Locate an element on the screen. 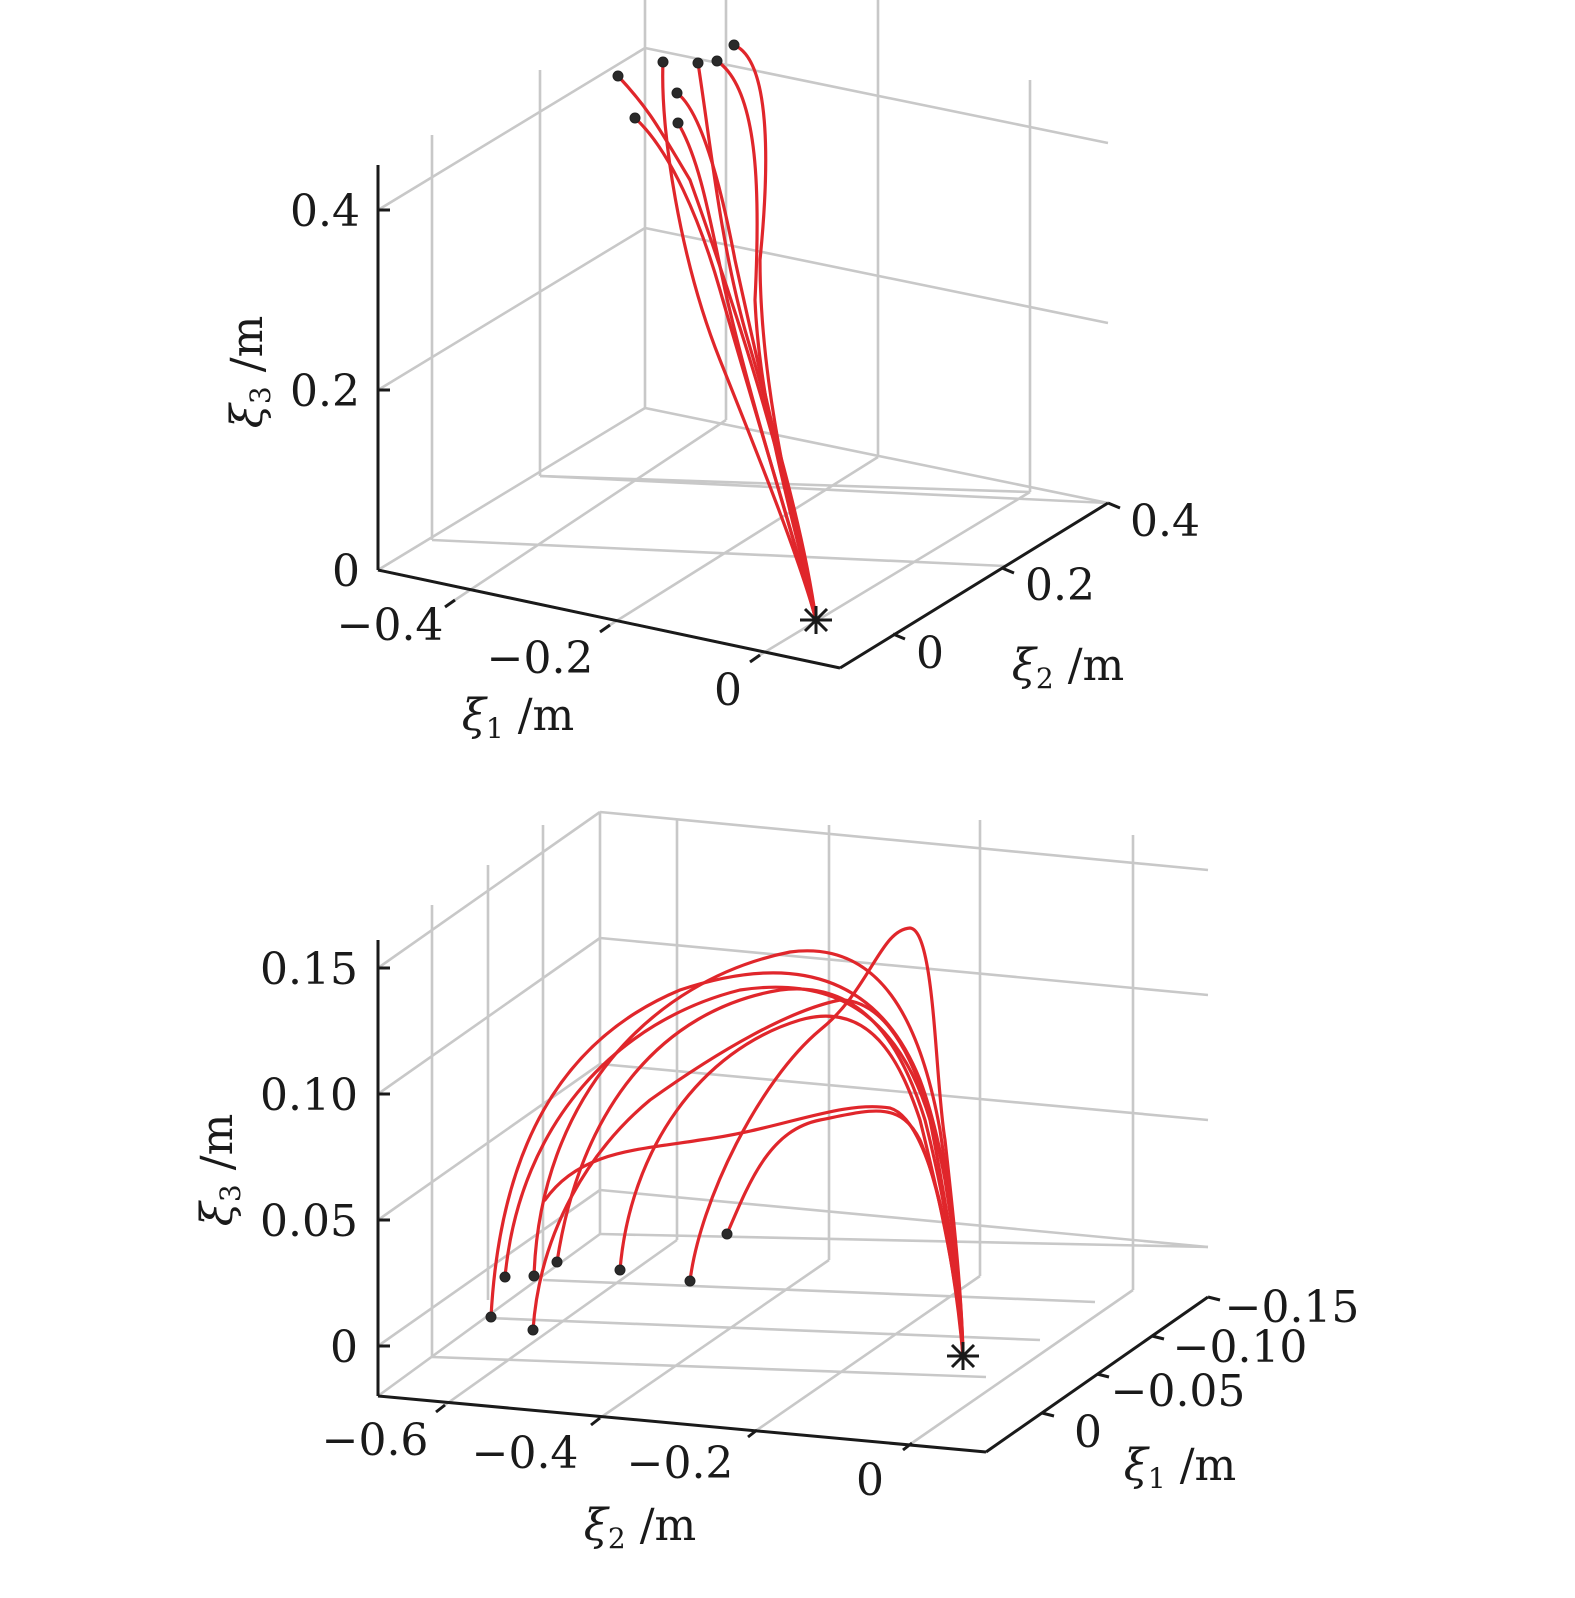 Image resolution: width=1575 pixels, height=1598 pixels. bottom-x-tick-label: −0.6 is located at coordinates (375, 1440).